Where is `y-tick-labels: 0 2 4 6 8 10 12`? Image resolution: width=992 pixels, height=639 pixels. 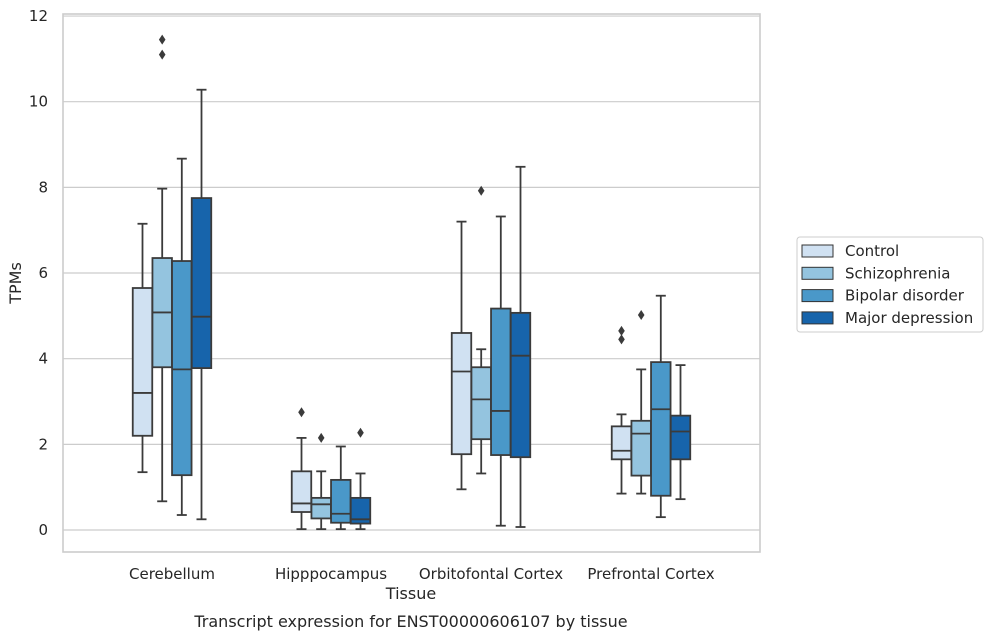
y-tick-labels: 0 2 4 6 8 10 12 is located at coordinates (38, 273).